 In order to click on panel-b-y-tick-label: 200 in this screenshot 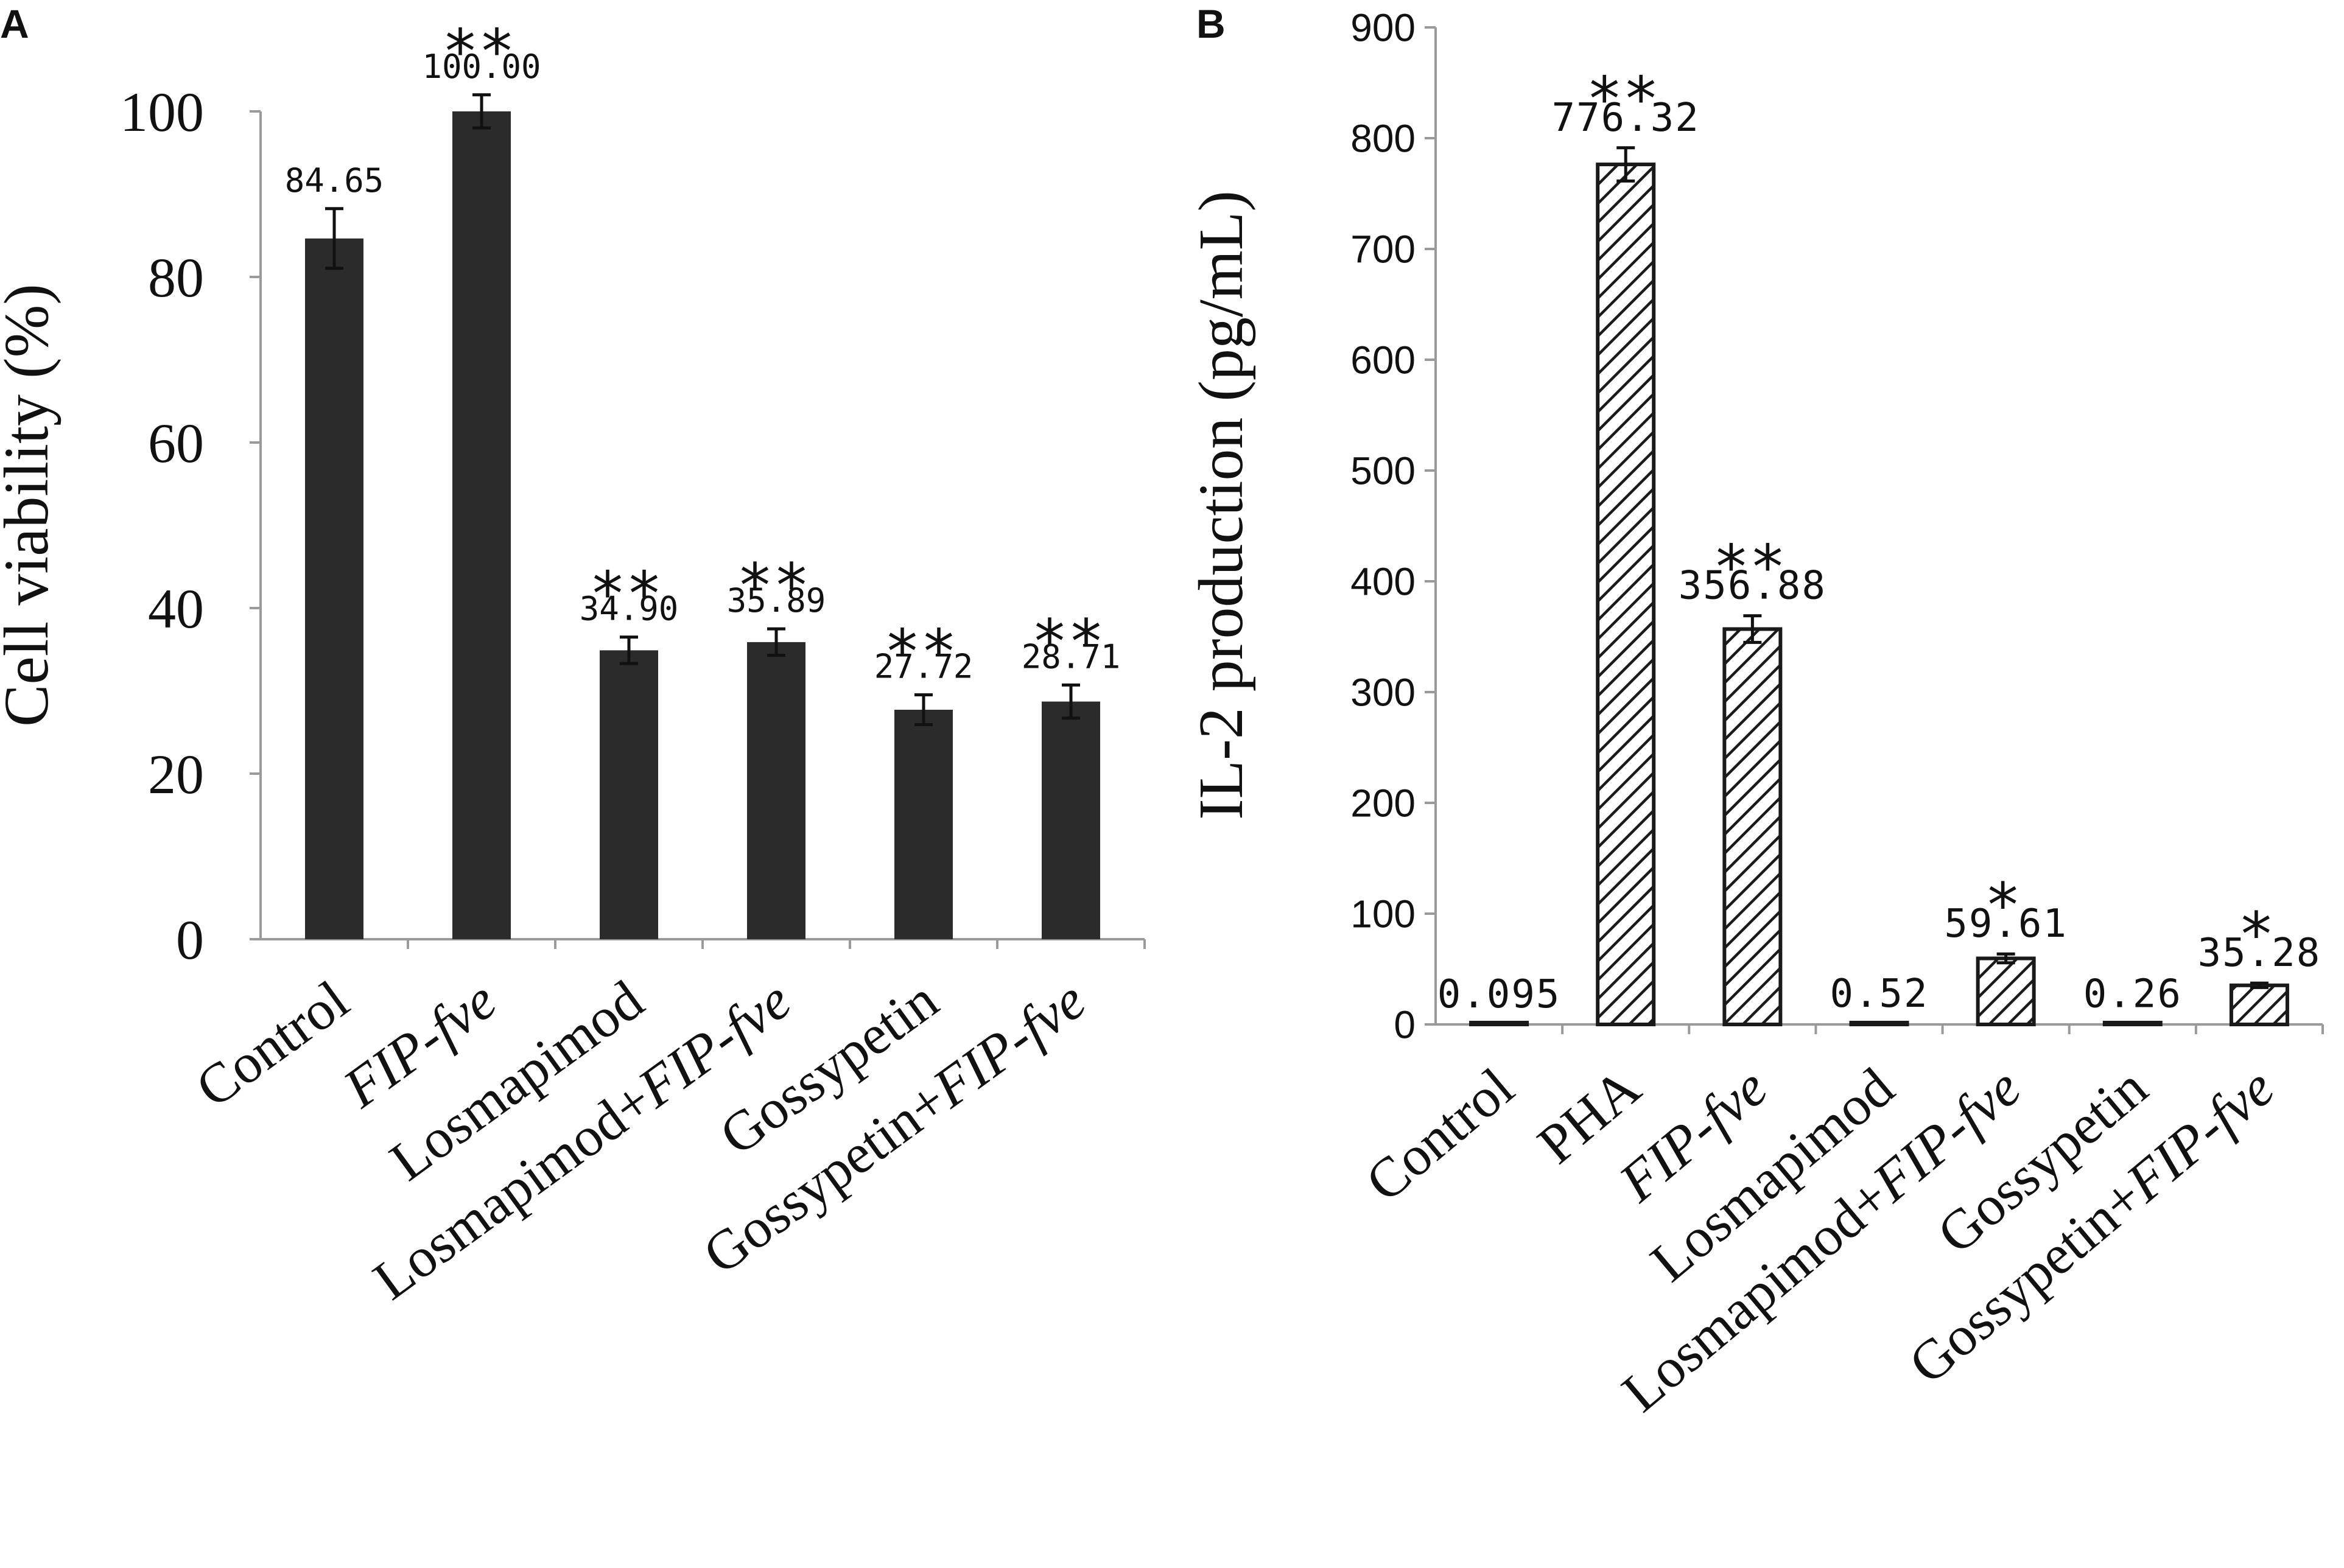, I will do `click(1383, 803)`.